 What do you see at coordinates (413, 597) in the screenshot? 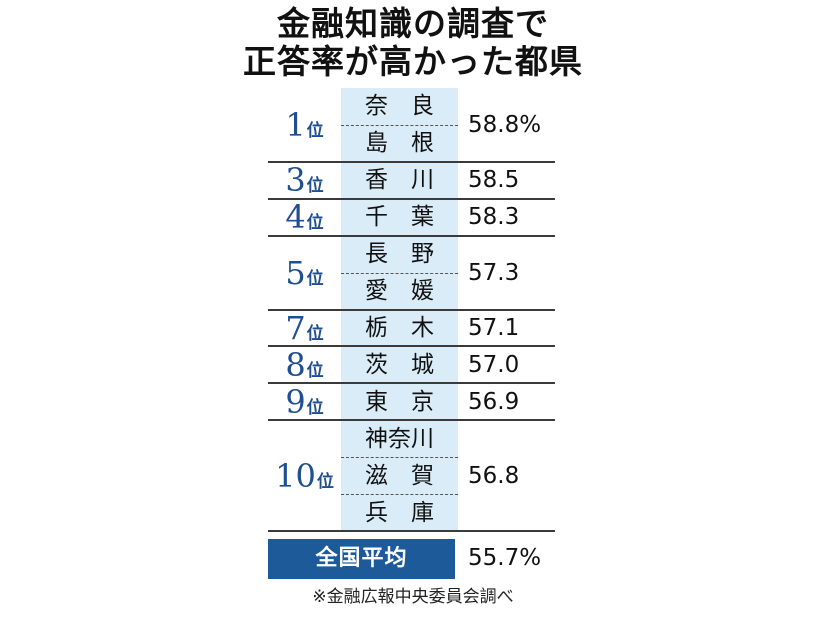
I see `source-note: ※金融広報中央委員会調べ` at bounding box center [413, 597].